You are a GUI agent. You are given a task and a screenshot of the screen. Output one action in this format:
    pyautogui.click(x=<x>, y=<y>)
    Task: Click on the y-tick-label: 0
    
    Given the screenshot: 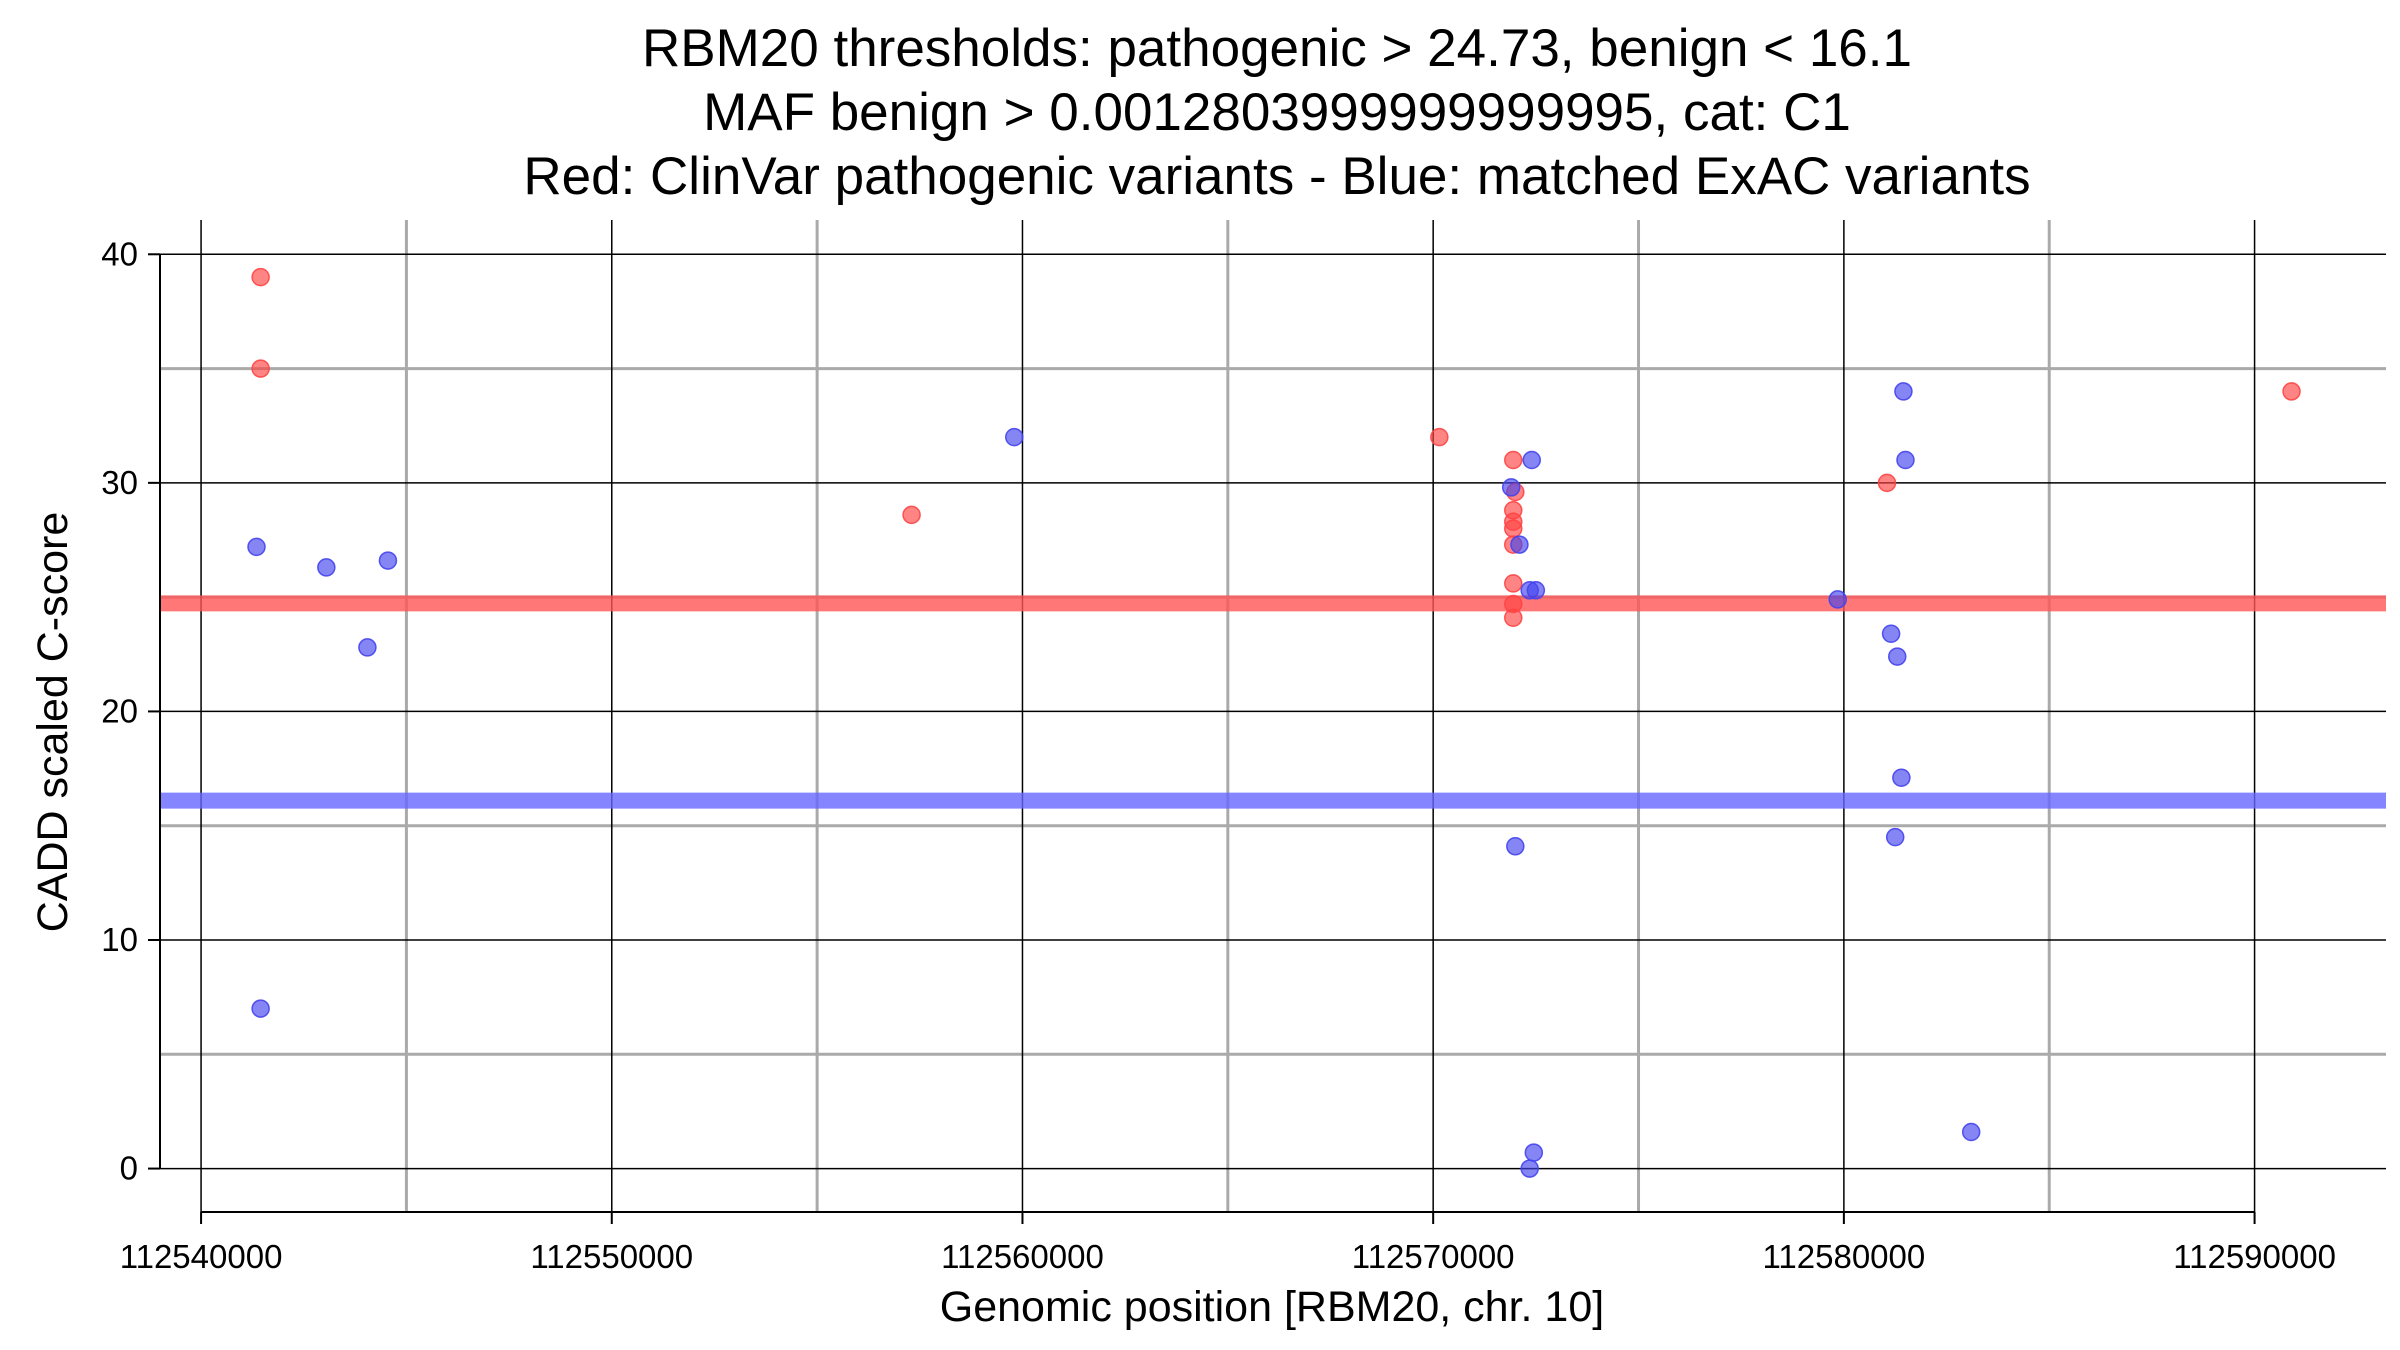 What is the action you would take?
    pyautogui.click(x=129, y=1168)
    